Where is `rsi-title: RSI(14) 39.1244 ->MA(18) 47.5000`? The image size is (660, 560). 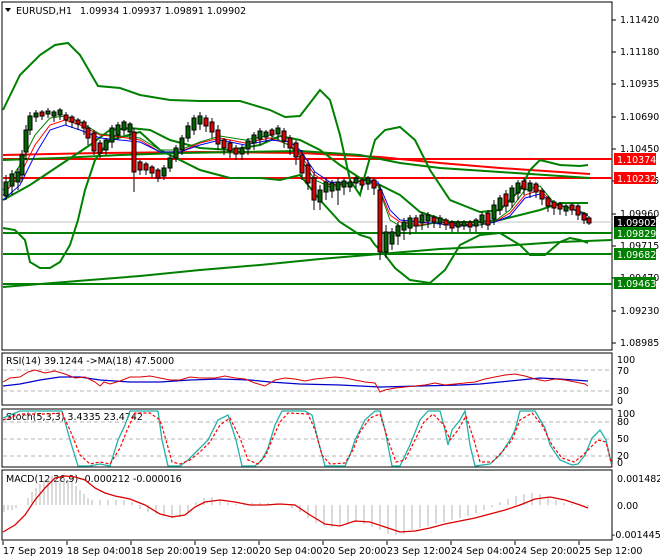 rsi-title: RSI(14) 39.1244 ->MA(18) 47.5000 is located at coordinates (90, 361).